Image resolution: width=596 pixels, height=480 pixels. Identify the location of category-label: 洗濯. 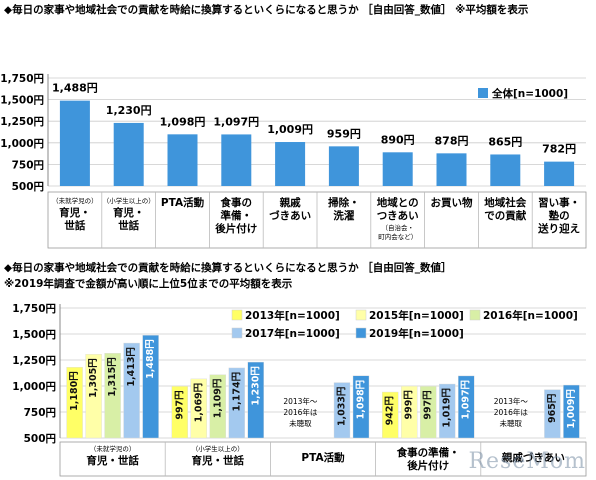
(343, 215).